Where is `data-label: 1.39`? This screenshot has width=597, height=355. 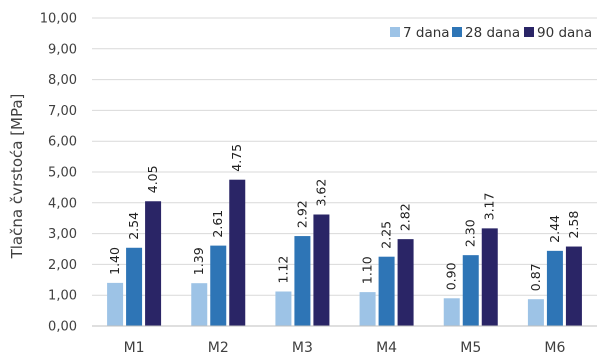
data-label: 1.39 is located at coordinates (198, 261).